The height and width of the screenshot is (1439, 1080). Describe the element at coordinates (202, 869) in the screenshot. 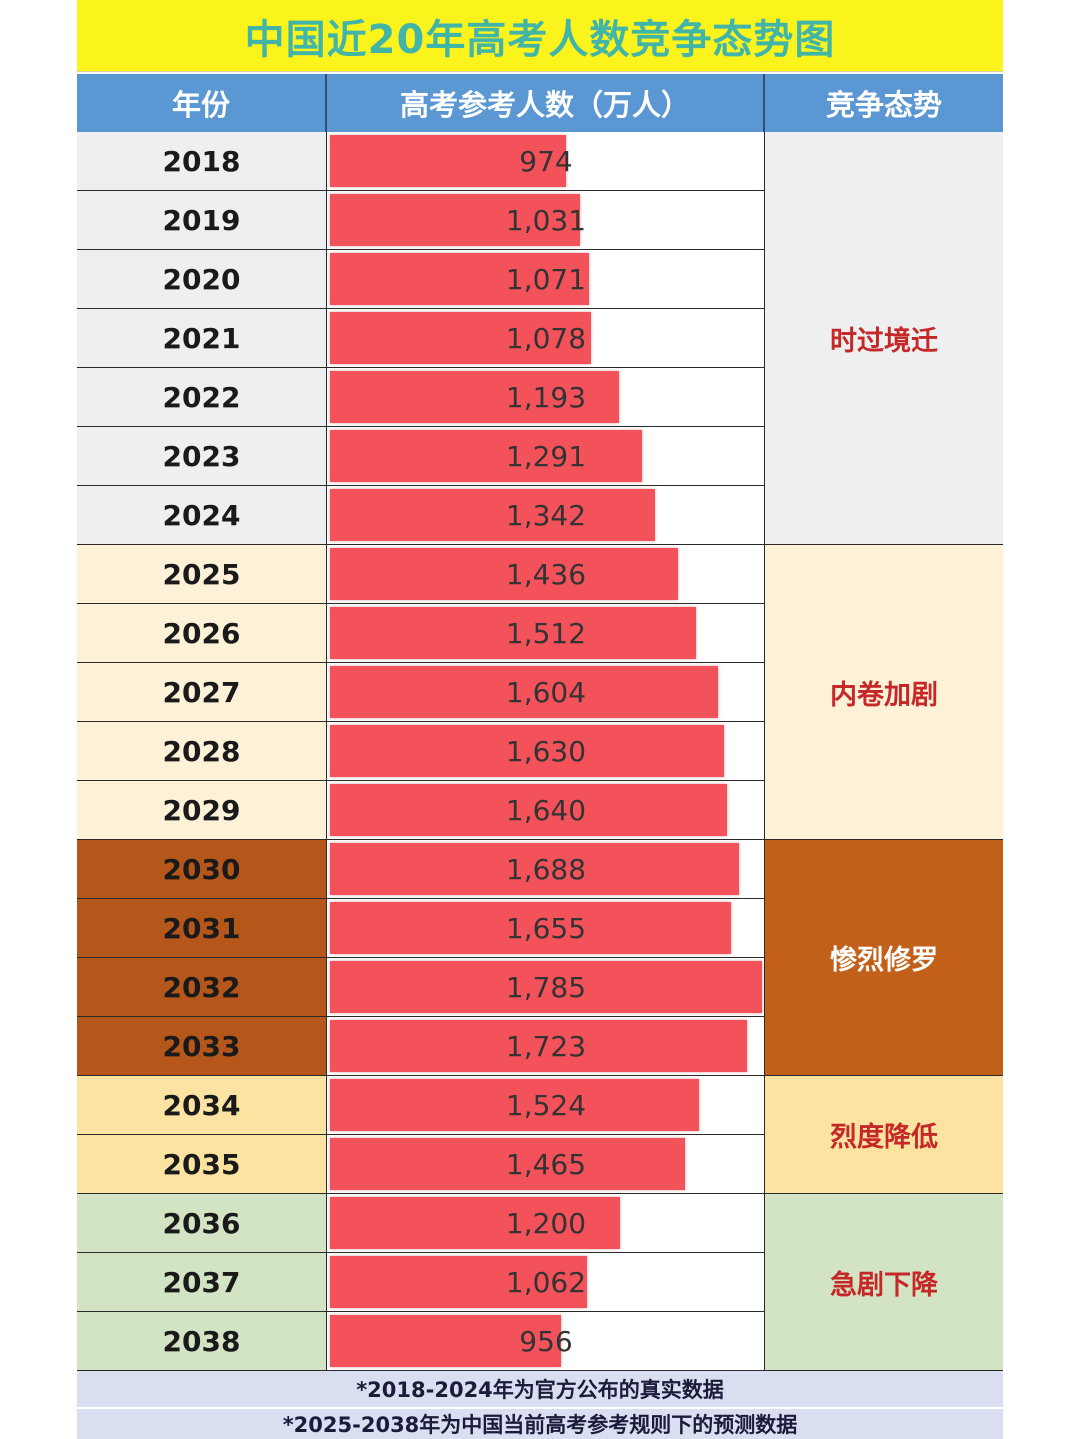

I see `year-label: 2030` at that location.